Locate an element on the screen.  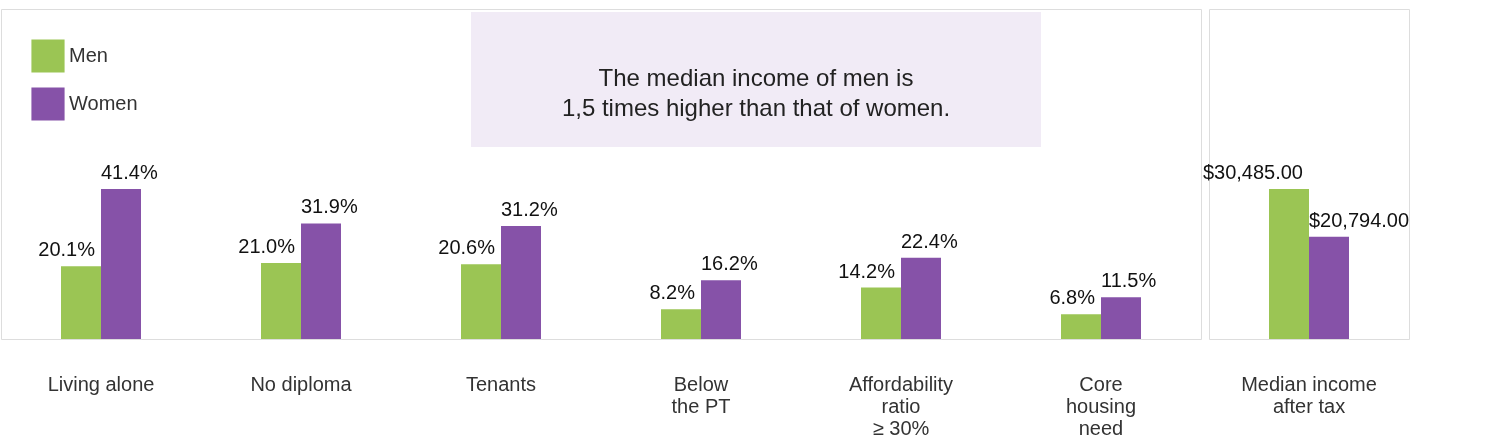
legend-label: Men is located at coordinates (88, 55).